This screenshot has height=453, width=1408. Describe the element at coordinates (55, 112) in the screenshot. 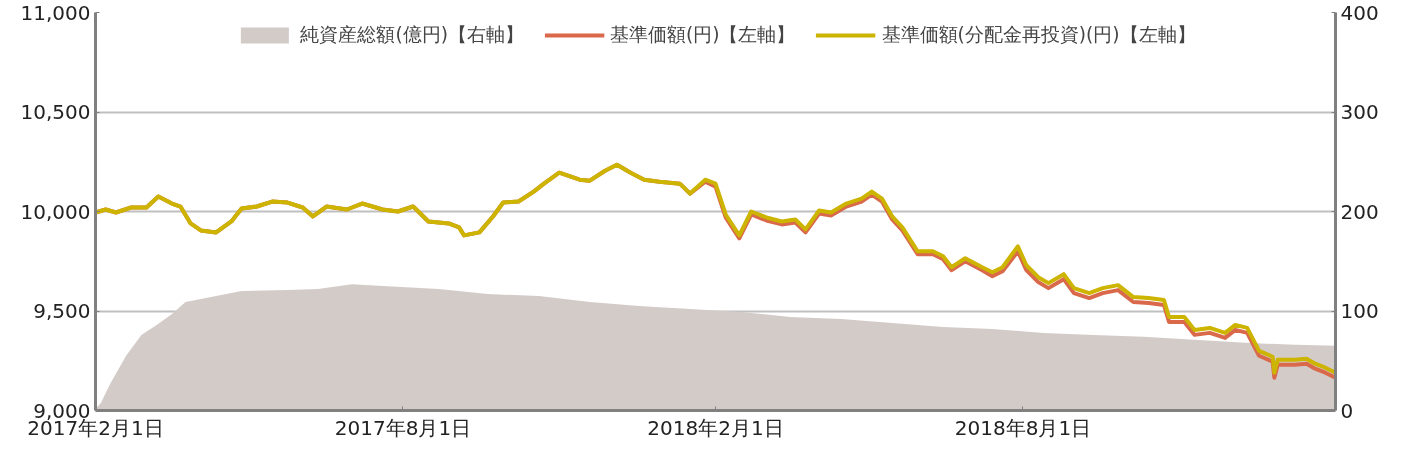

I see `y-tick-label: 10,500` at that location.